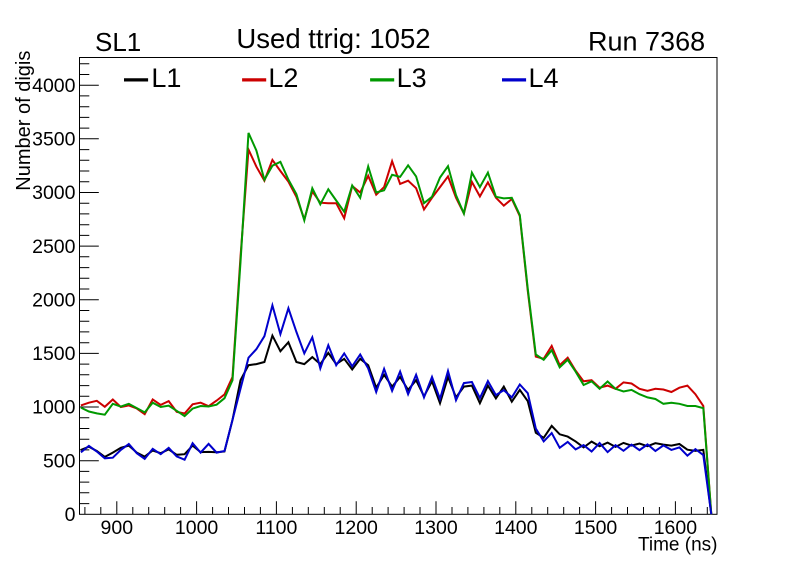 The width and height of the screenshot is (796, 577). Describe the element at coordinates (357, 528) in the screenshot. I see `svg-text: 1200` at that location.